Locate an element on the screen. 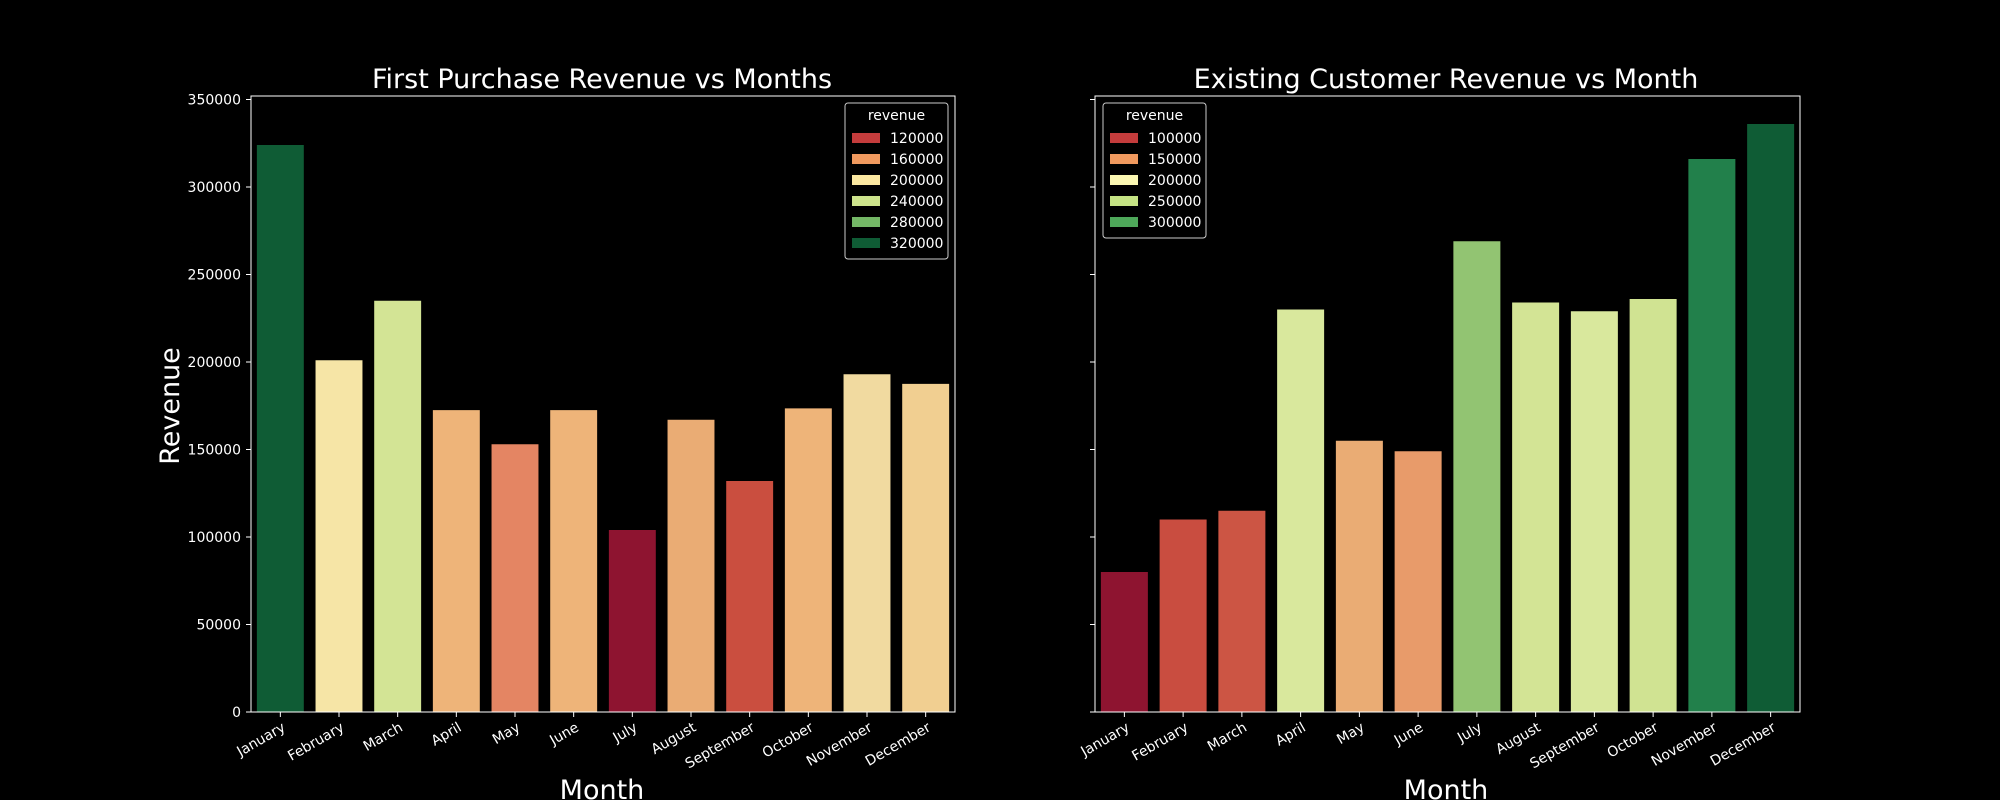 This screenshot has height=800, width=2000. legend-label: 120000 is located at coordinates (916, 139).